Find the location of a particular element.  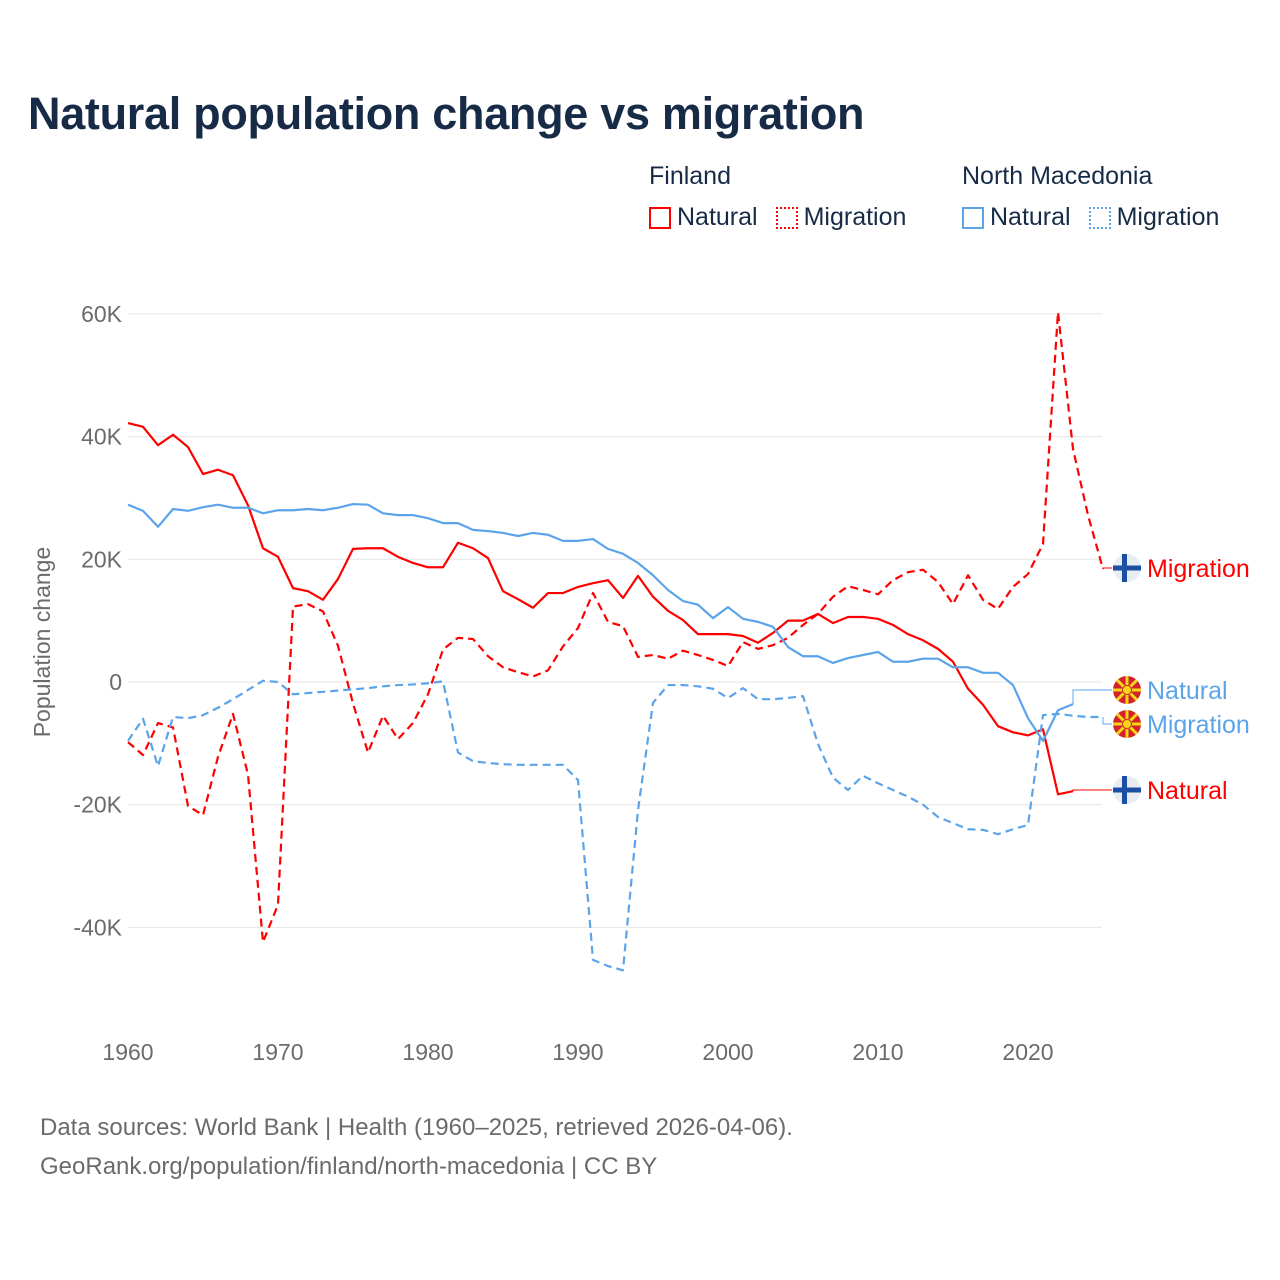

legend-group-finland: Finland Natural Migration is located at coordinates (777, 197).